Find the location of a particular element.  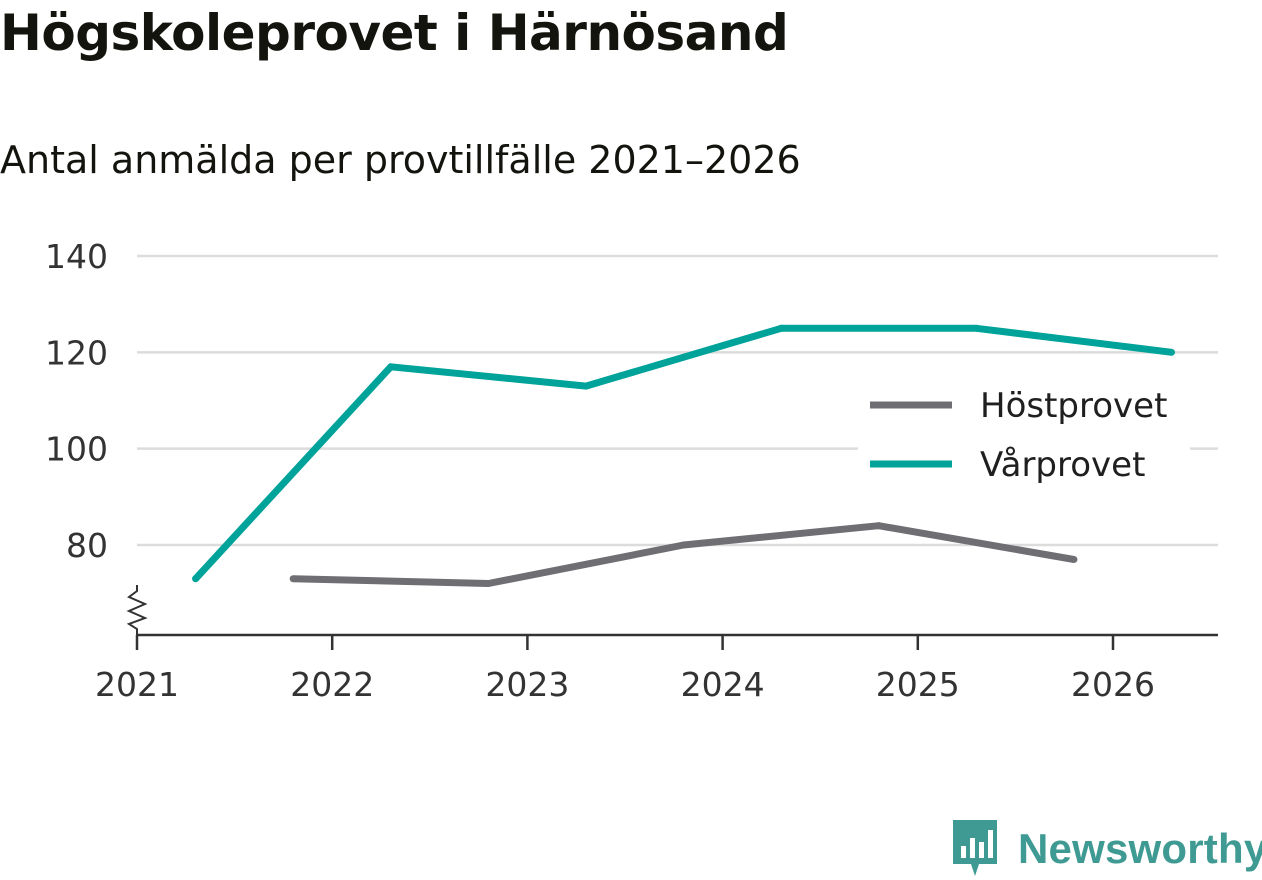

y-tick-label: 100 is located at coordinates (76, 449).